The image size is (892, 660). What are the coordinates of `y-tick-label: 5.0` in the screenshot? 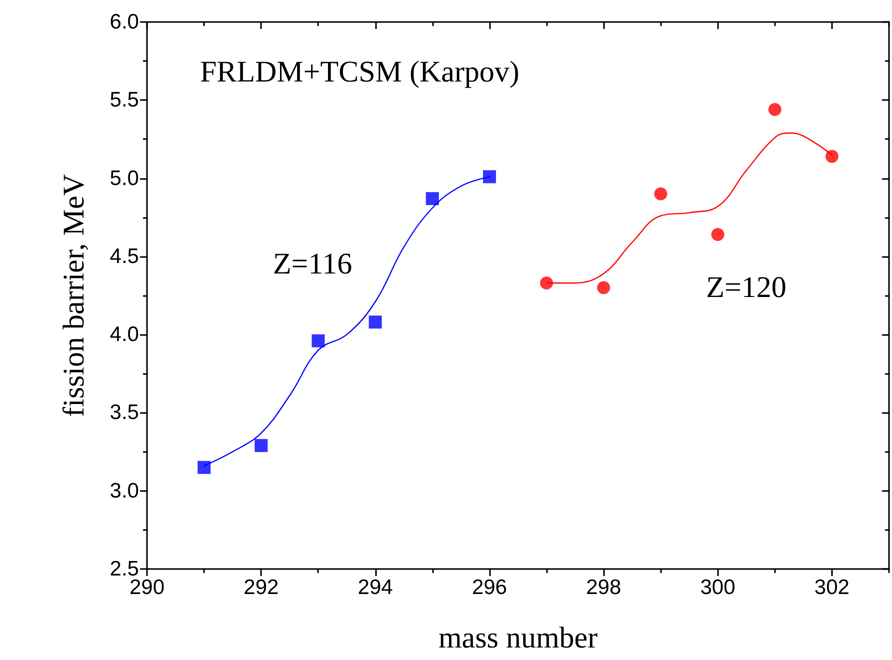 It's located at (124, 178).